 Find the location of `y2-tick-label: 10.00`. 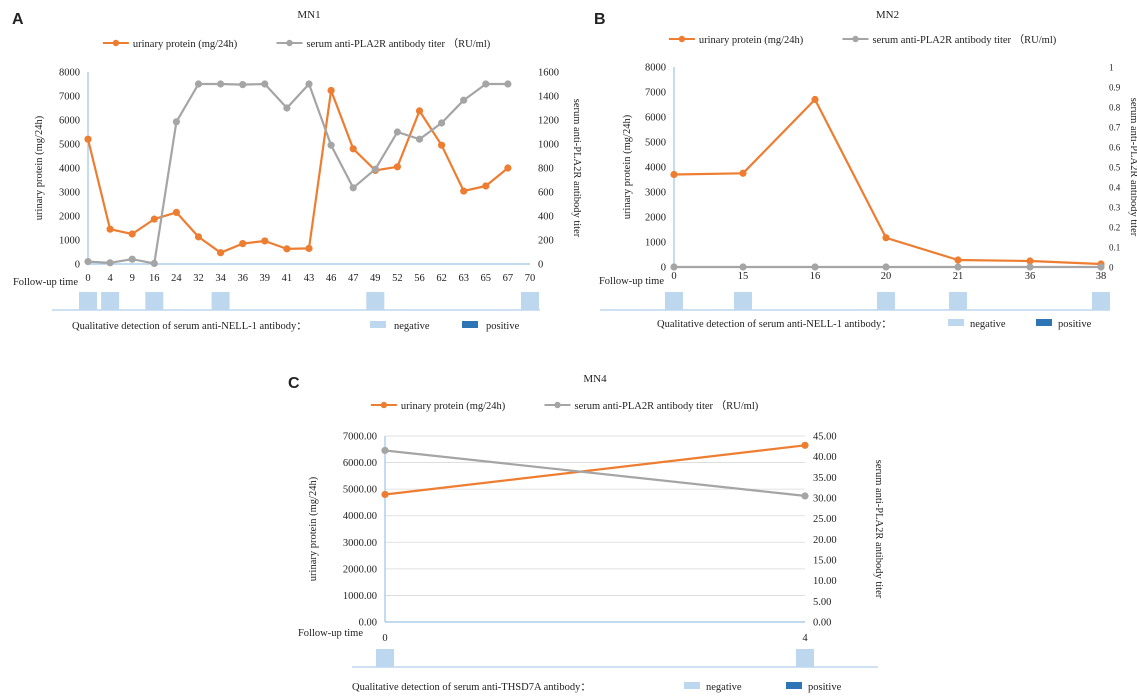

y2-tick-label: 10.00 is located at coordinates (825, 581).